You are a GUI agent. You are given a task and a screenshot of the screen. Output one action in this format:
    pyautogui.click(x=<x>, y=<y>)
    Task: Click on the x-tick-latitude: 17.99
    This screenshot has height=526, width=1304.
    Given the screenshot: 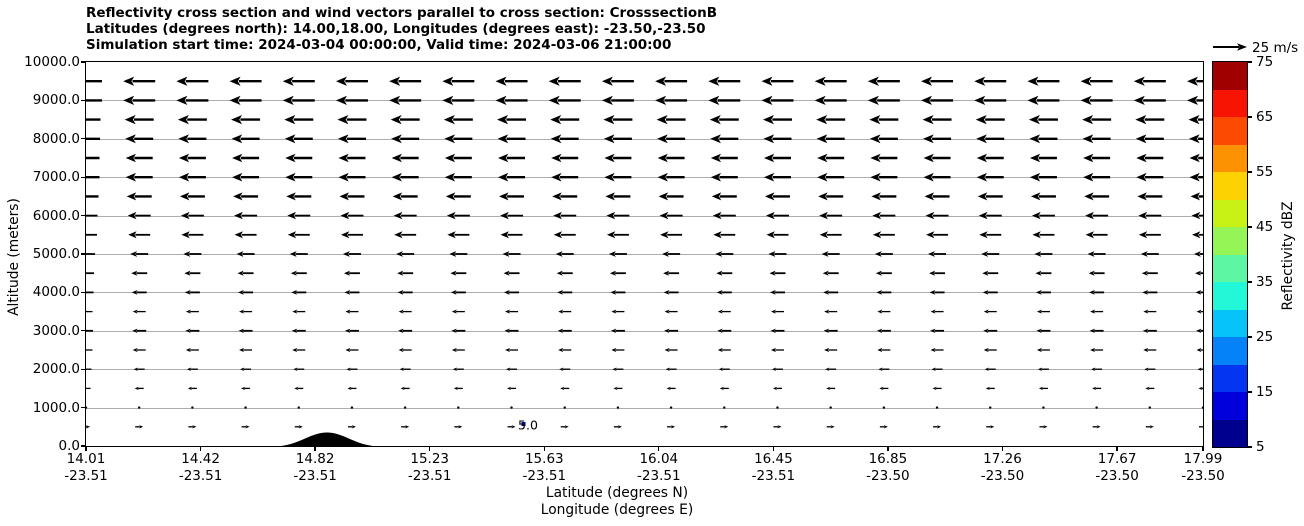 What is the action you would take?
    pyautogui.click(x=1203, y=459)
    